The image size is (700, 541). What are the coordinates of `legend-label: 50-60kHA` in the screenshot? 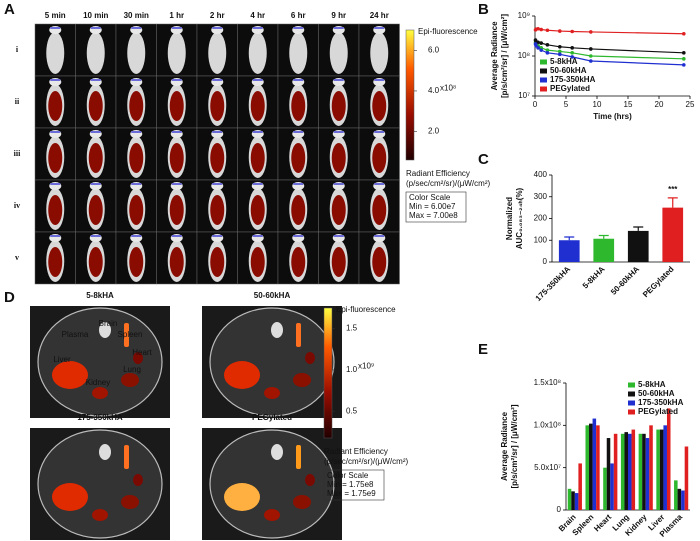 It's located at (568, 70).